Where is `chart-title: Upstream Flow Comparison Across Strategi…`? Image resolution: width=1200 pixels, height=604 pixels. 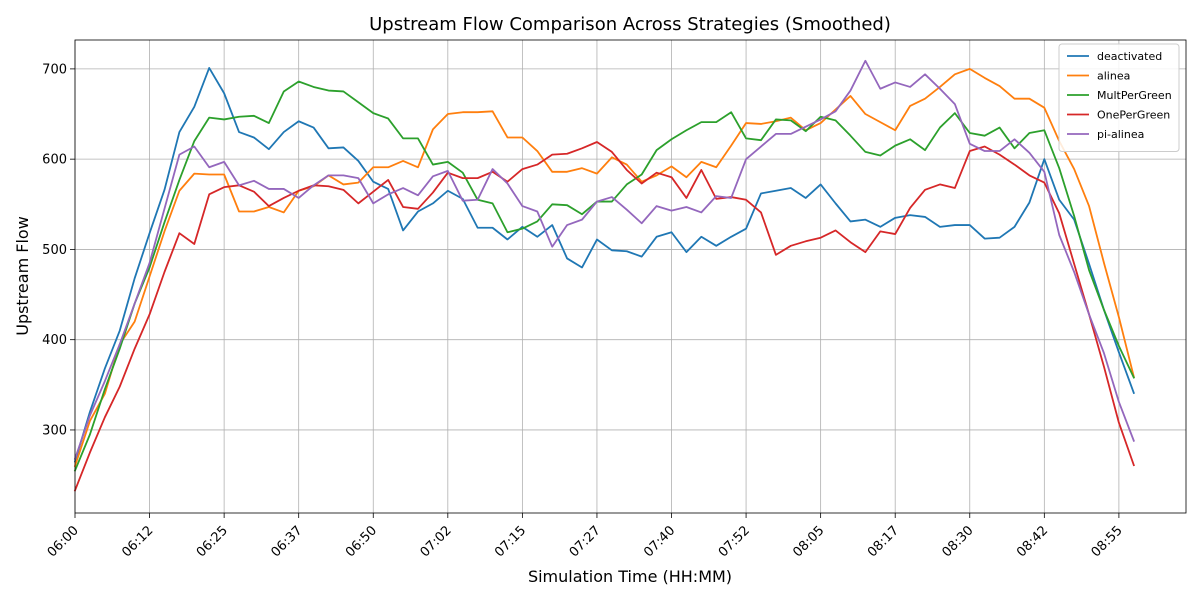 chart-title: Upstream Flow Comparison Across Strategi… is located at coordinates (630, 24).